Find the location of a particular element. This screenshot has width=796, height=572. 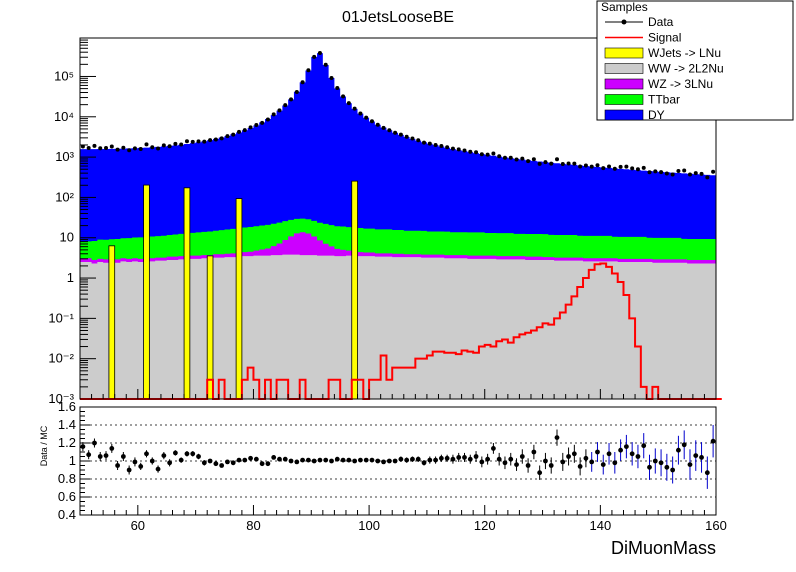

legend-swatch-fill is located at coordinates (624, 68).